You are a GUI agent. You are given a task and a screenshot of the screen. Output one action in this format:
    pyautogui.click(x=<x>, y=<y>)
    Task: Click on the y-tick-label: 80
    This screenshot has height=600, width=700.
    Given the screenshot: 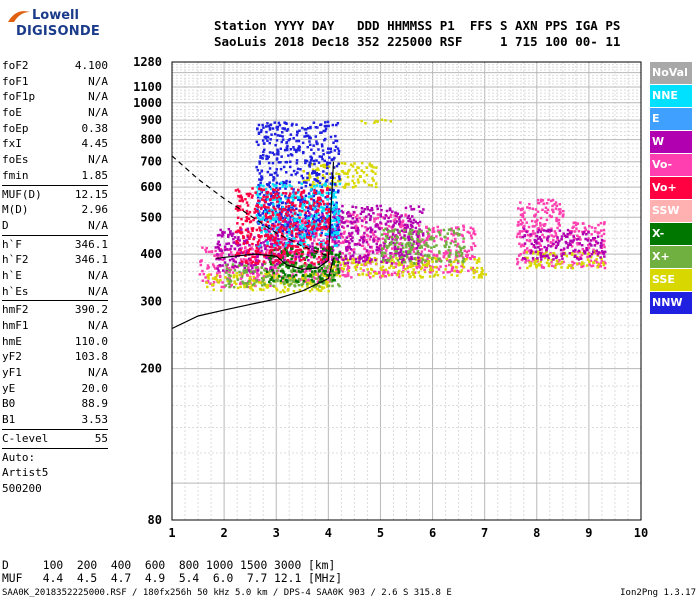 What is the action you would take?
    pyautogui.click(x=155, y=520)
    